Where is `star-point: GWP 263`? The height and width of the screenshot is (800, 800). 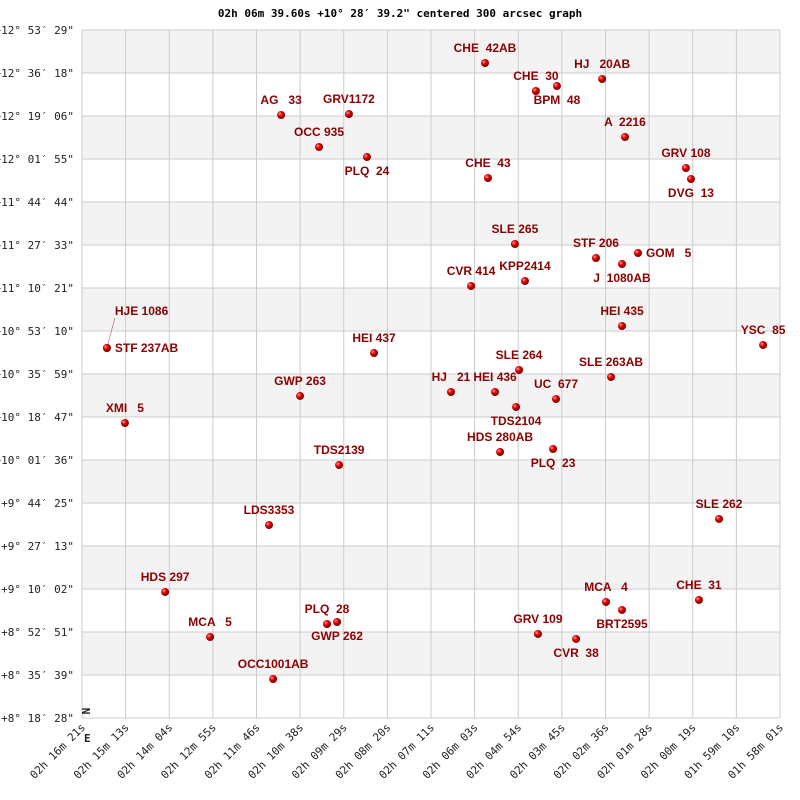 star-point: GWP 263 is located at coordinates (300, 387).